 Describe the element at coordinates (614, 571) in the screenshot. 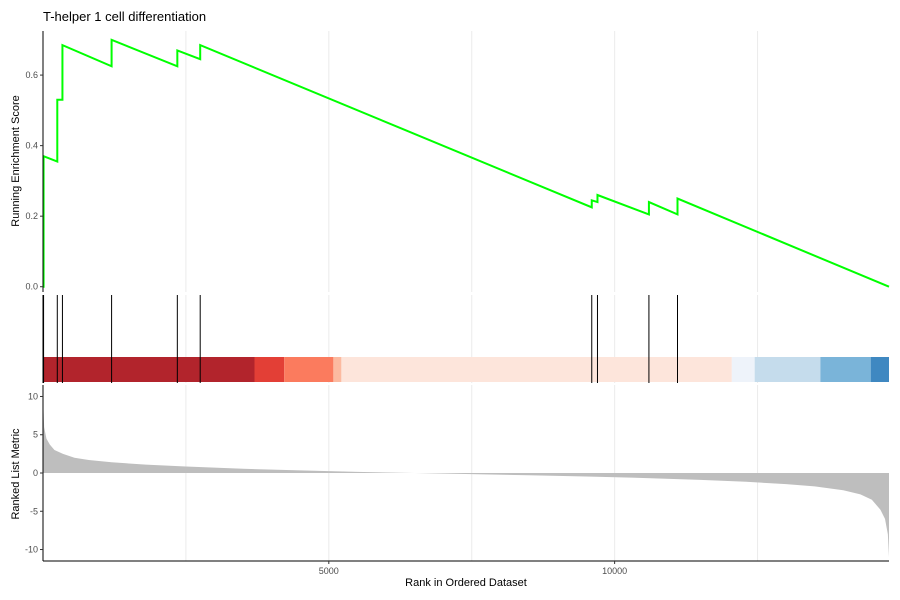

I see `x-tick-label: 10000` at that location.